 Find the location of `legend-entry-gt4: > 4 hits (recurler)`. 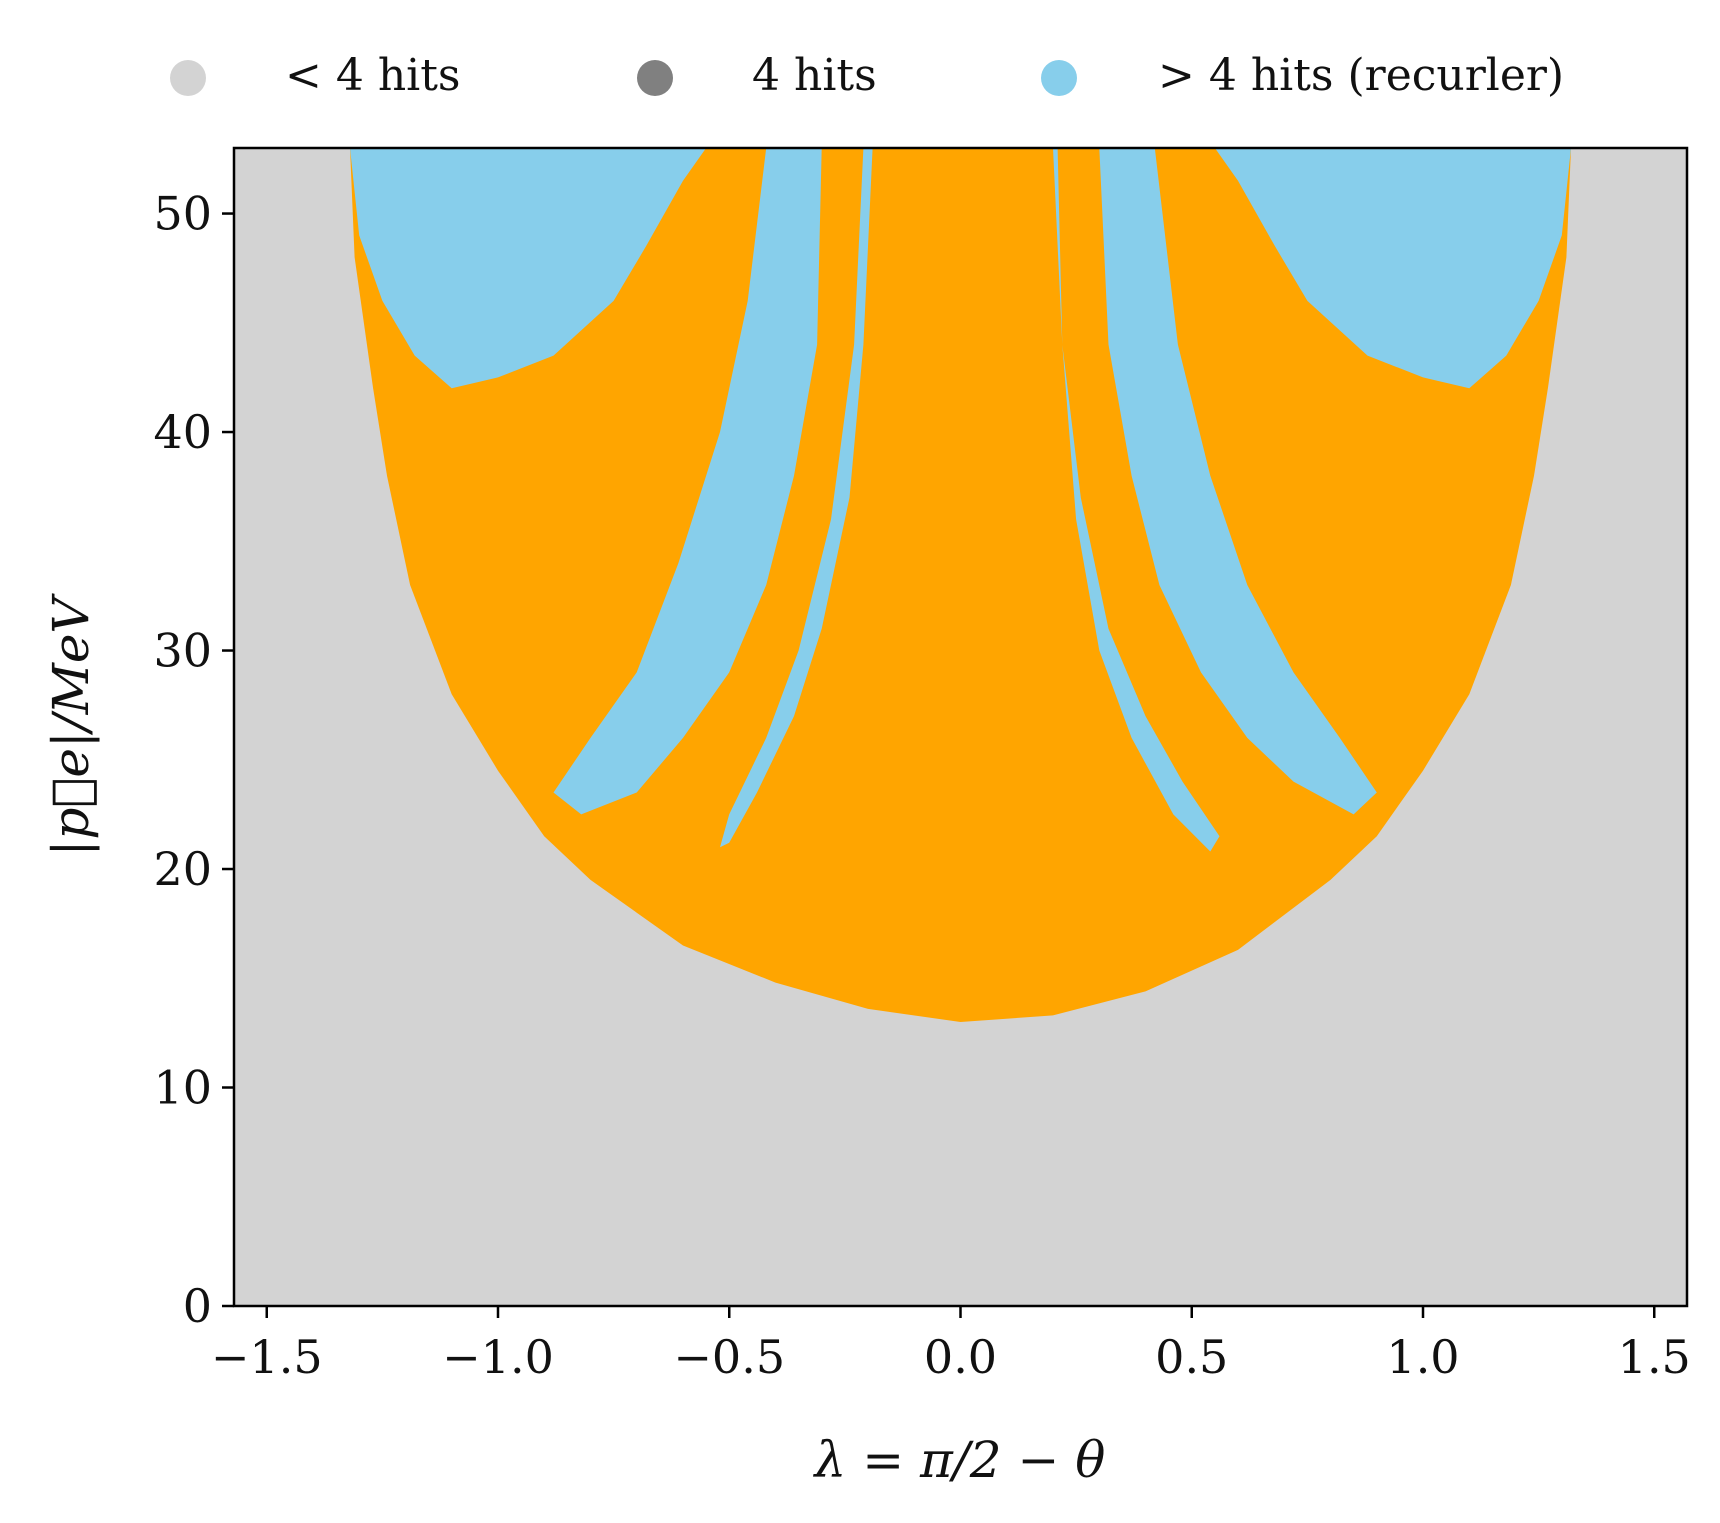

legend-entry-gt4: > 4 hits (recurler) is located at coordinates (1302, 75).